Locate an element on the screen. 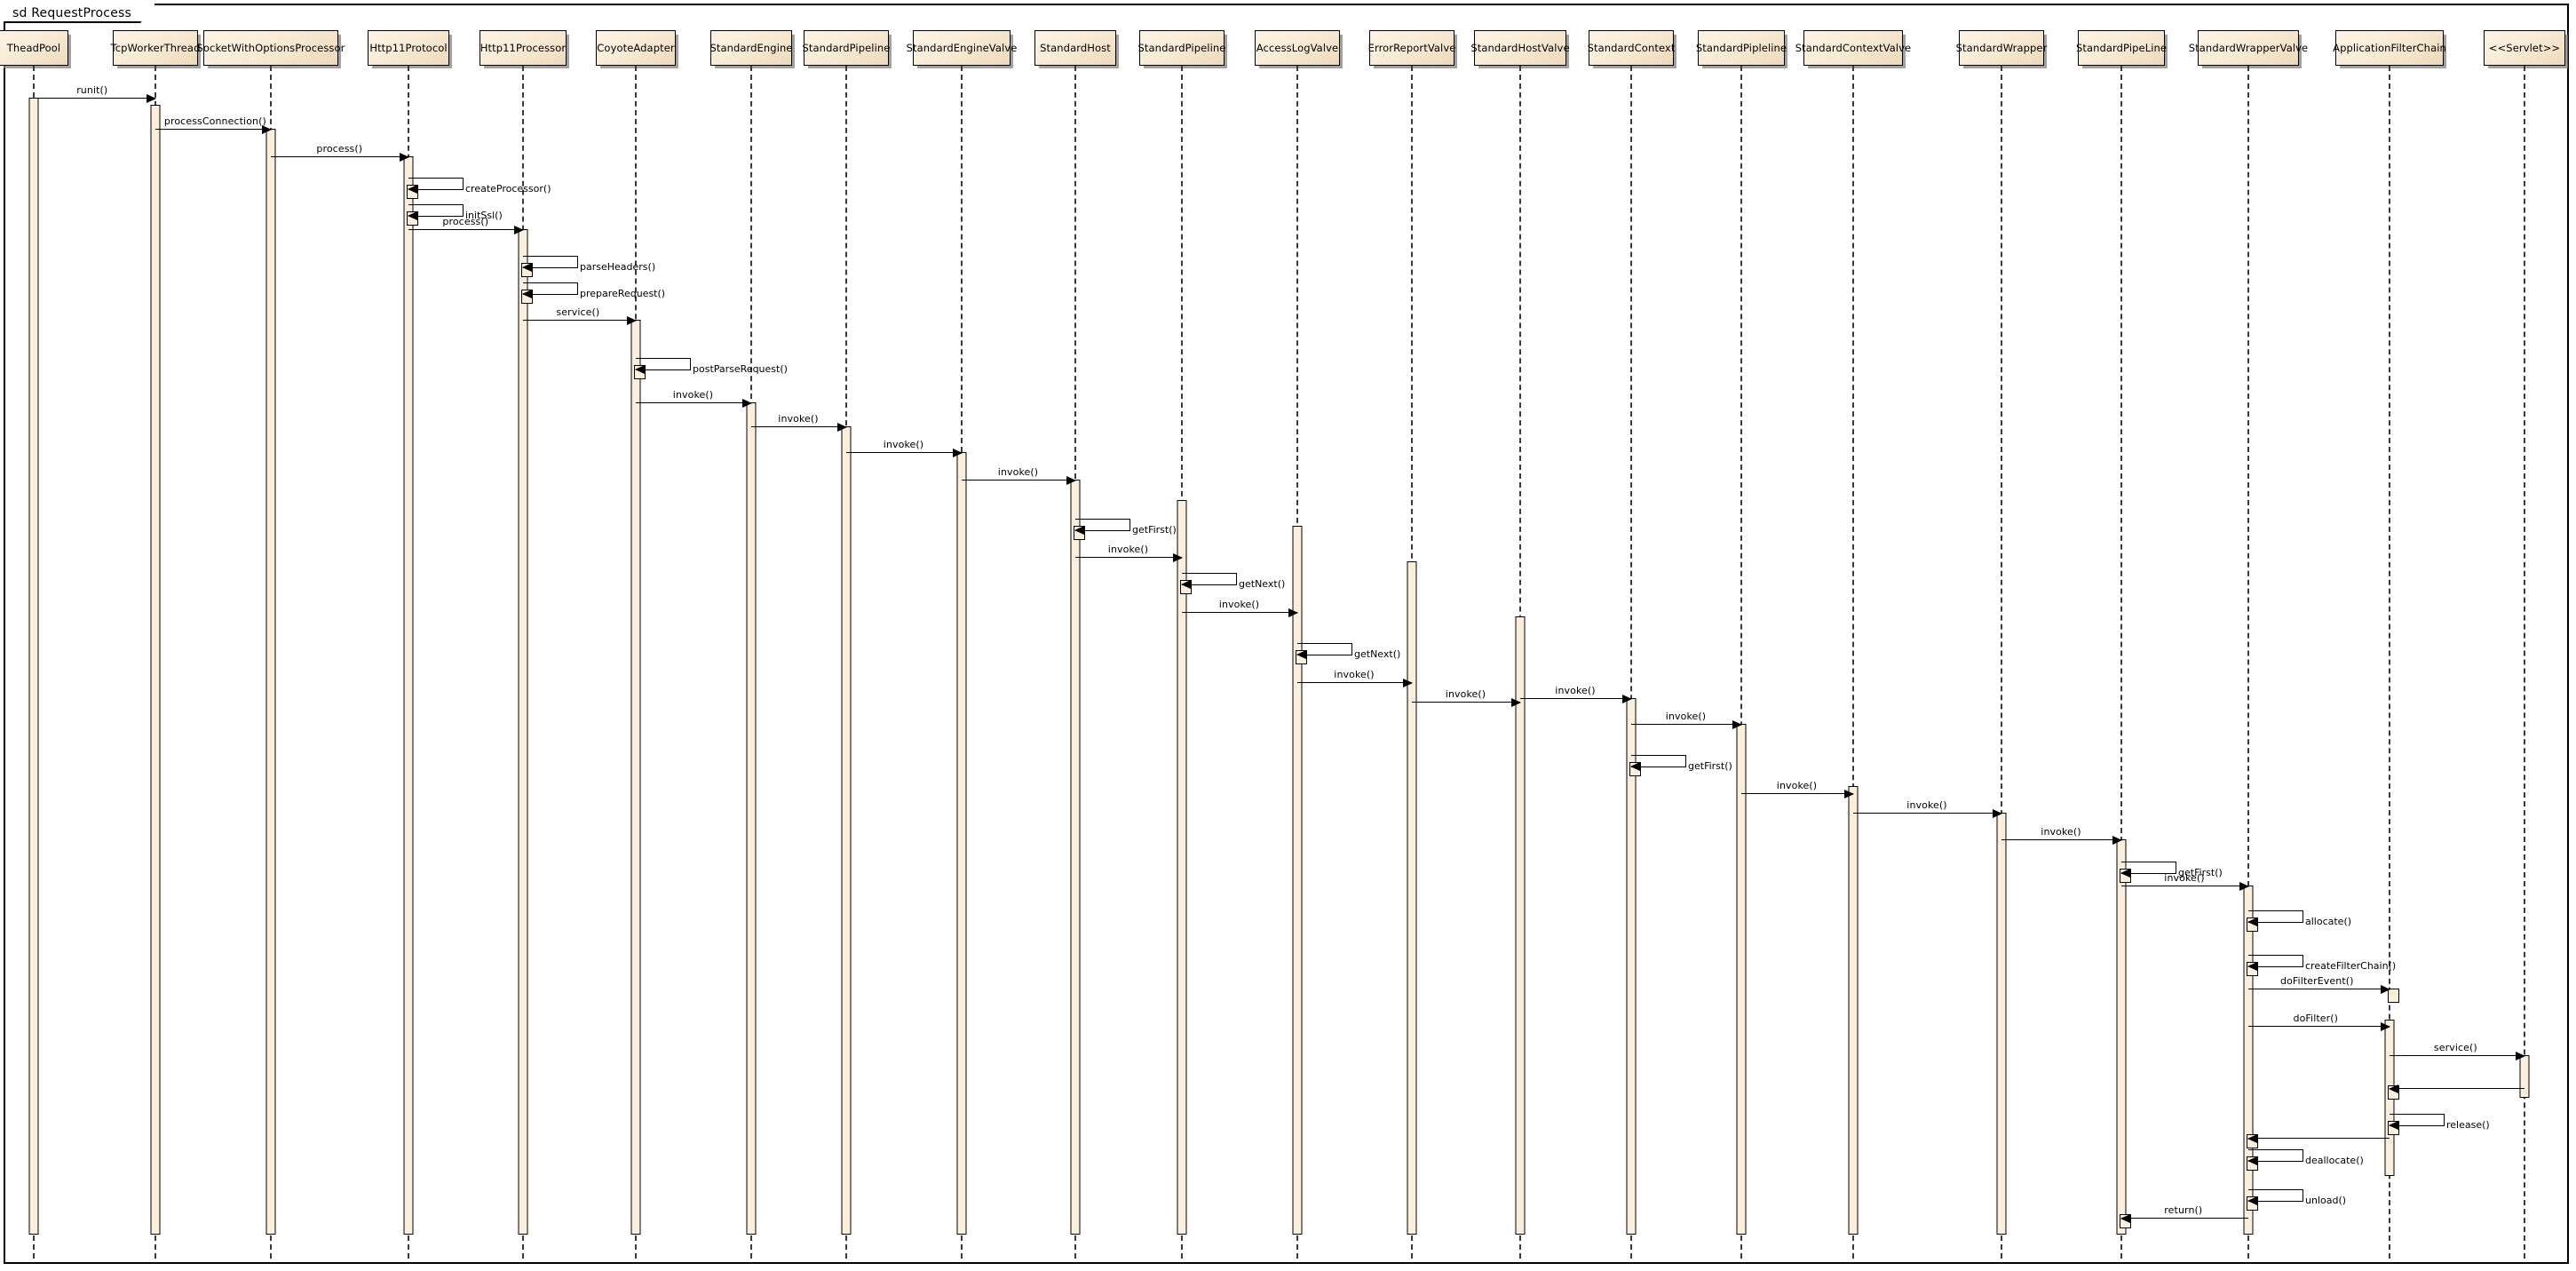  msg-service-return is located at coordinates (2457, 1089).